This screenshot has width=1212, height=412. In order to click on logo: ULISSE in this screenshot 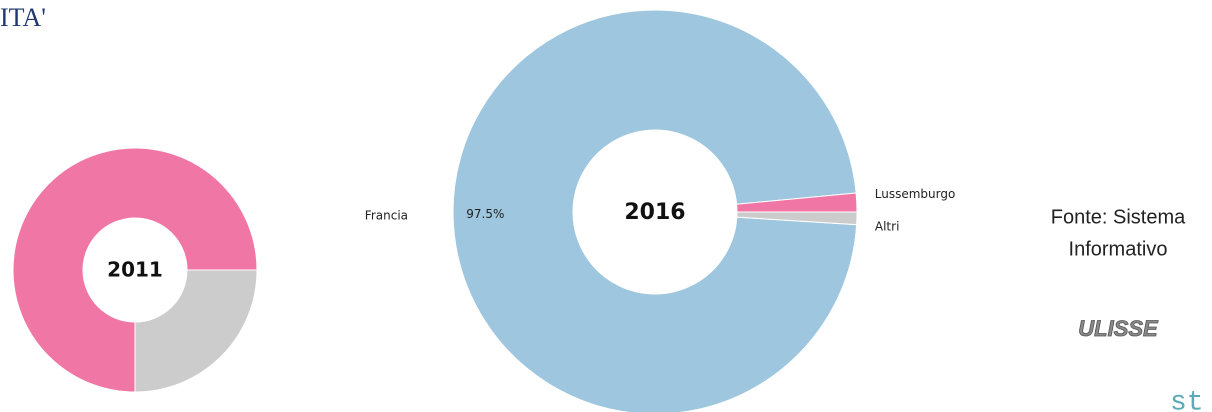, I will do `click(1118, 328)`.